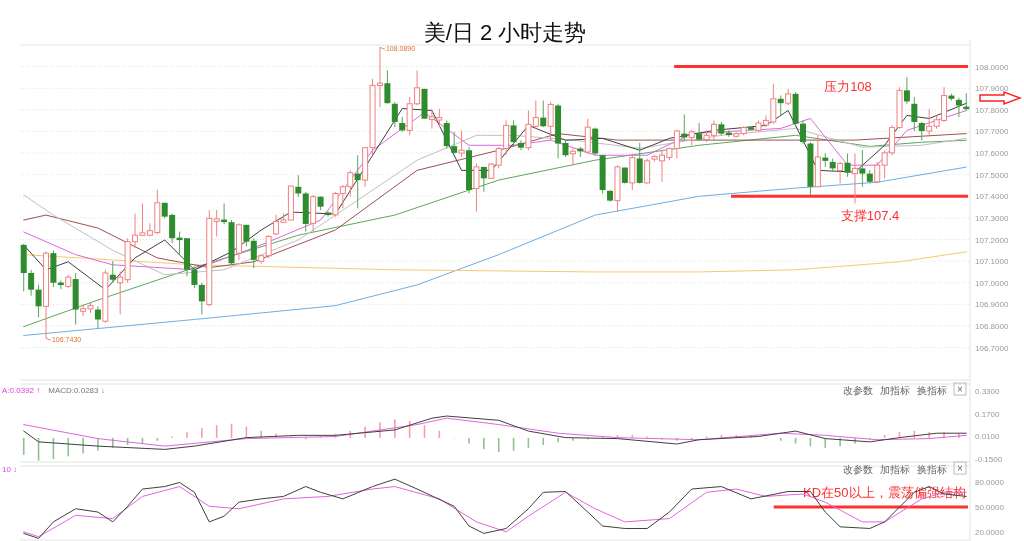 The width and height of the screenshot is (1024, 541). Describe the element at coordinates (505, 32) in the screenshot. I see `chart-title: 美/日 2 小时走势` at that location.